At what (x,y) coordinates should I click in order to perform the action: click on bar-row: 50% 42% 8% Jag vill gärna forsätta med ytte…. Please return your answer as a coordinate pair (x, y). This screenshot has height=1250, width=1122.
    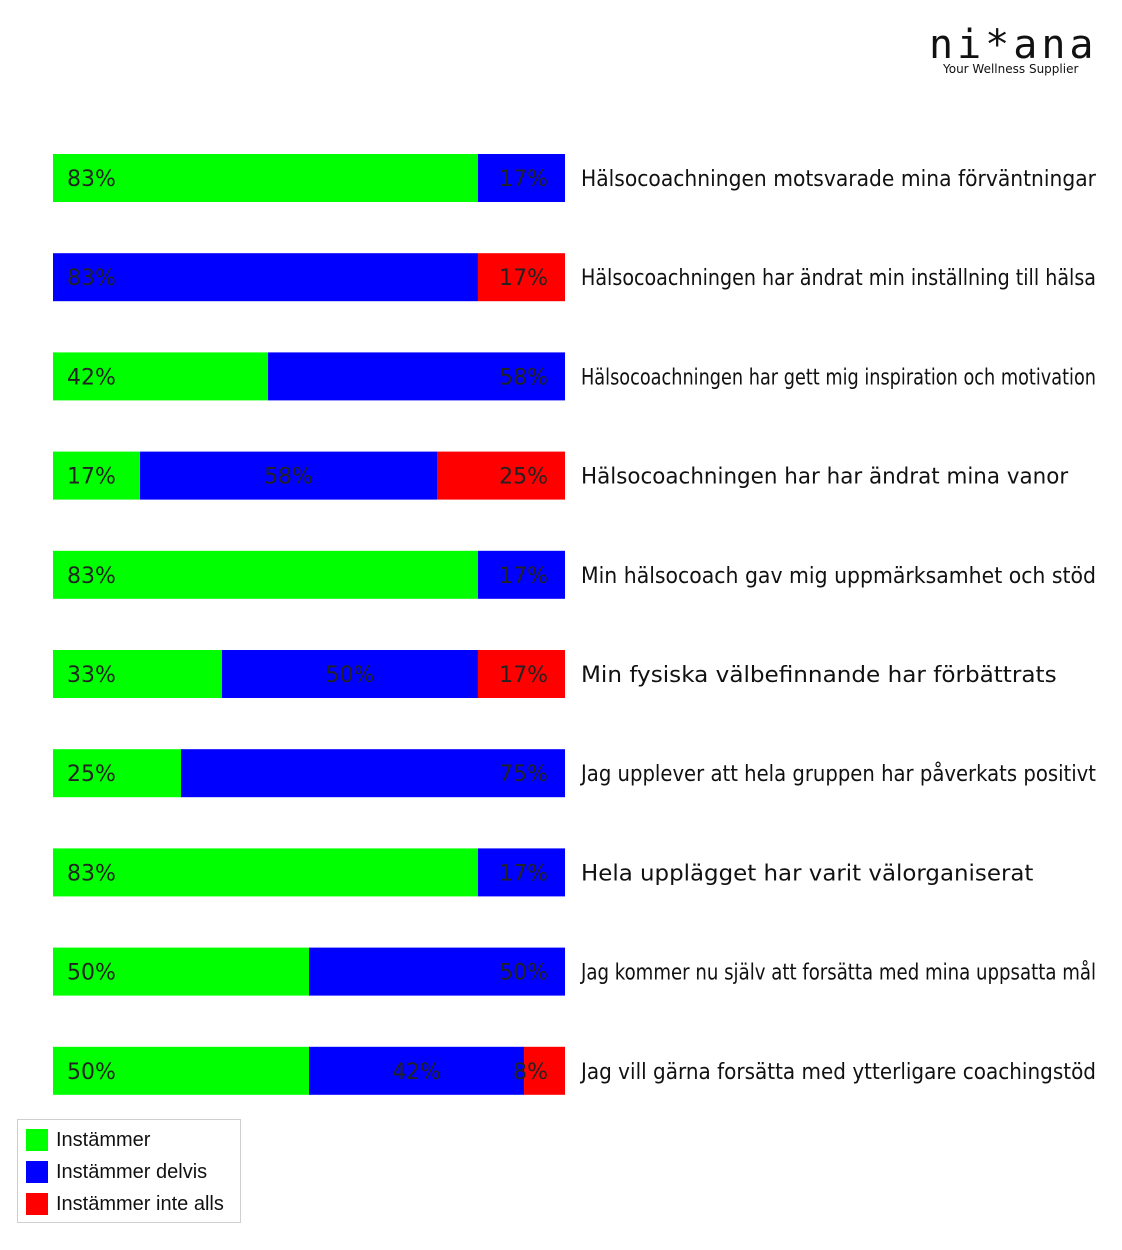
    Looking at the image, I should click on (574, 1070).